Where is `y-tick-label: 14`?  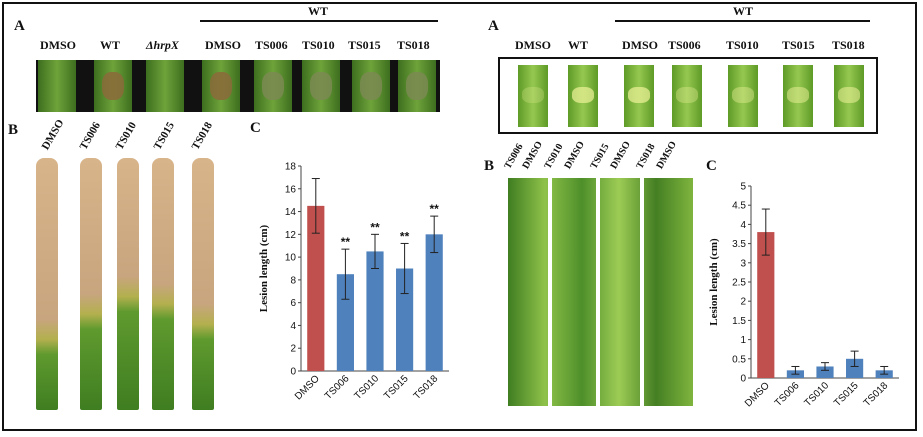
y-tick-label: 14 is located at coordinates (291, 212).